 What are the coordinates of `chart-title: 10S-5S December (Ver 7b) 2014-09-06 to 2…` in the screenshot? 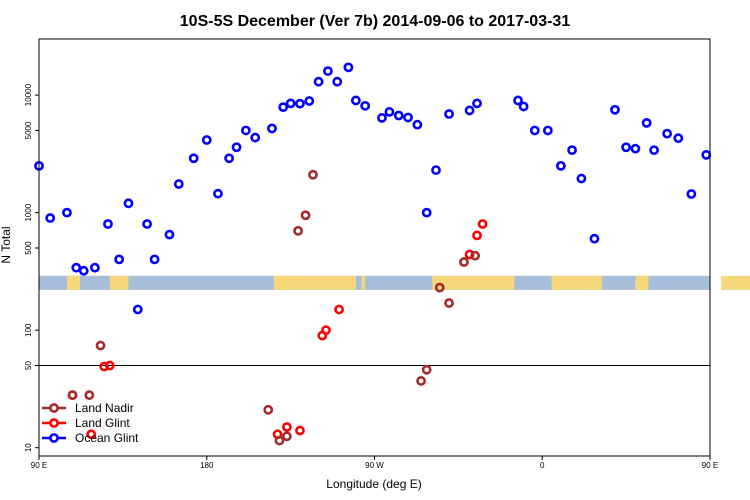 It's located at (375, 21).